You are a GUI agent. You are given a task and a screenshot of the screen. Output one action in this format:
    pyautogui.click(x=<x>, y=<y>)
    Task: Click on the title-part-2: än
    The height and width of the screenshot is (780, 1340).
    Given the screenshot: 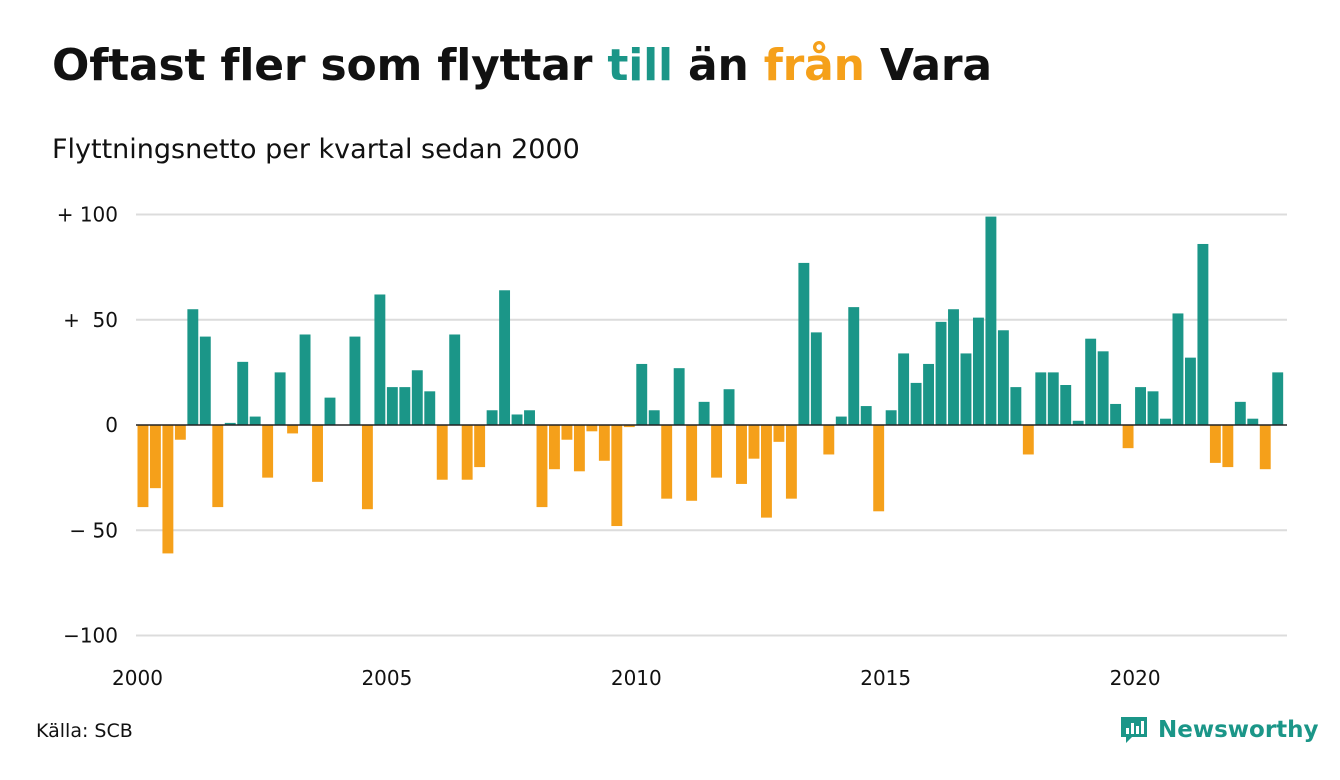 What is the action you would take?
    pyautogui.click(x=718, y=65)
    